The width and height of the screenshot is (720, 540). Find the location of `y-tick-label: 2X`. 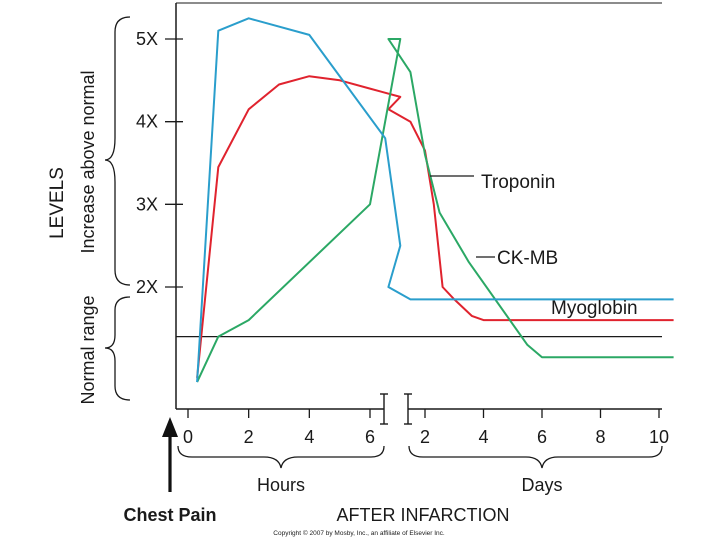

y-tick-label: 2X is located at coordinates (147, 287).